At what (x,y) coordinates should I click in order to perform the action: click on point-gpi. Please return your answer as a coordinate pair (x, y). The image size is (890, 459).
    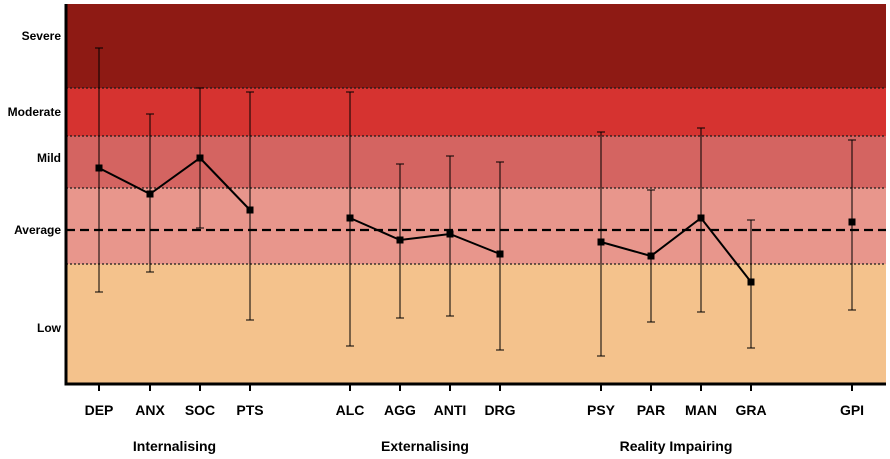
    Looking at the image, I should click on (852, 222).